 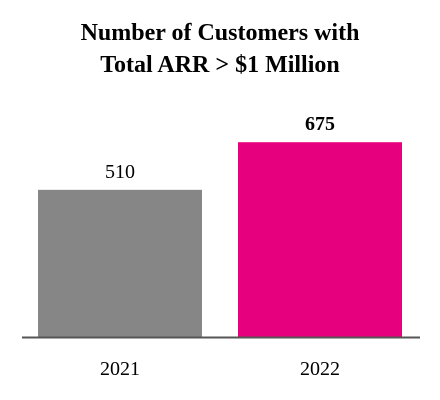 I want to click on data-label-2022: 675, so click(x=320, y=124).